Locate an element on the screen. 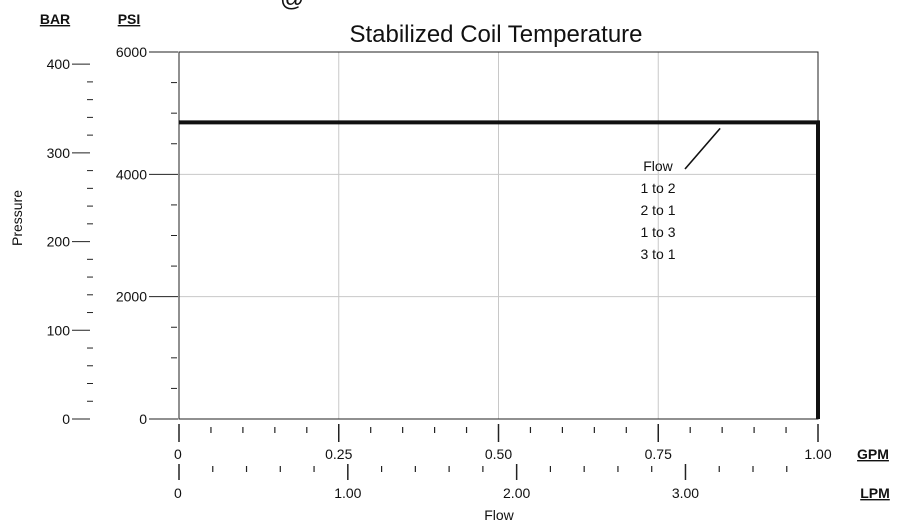 The height and width of the screenshot is (530, 902). gpm-axis: 0 0.25 0.50 0.75 1.00 is located at coordinates (503, 443).